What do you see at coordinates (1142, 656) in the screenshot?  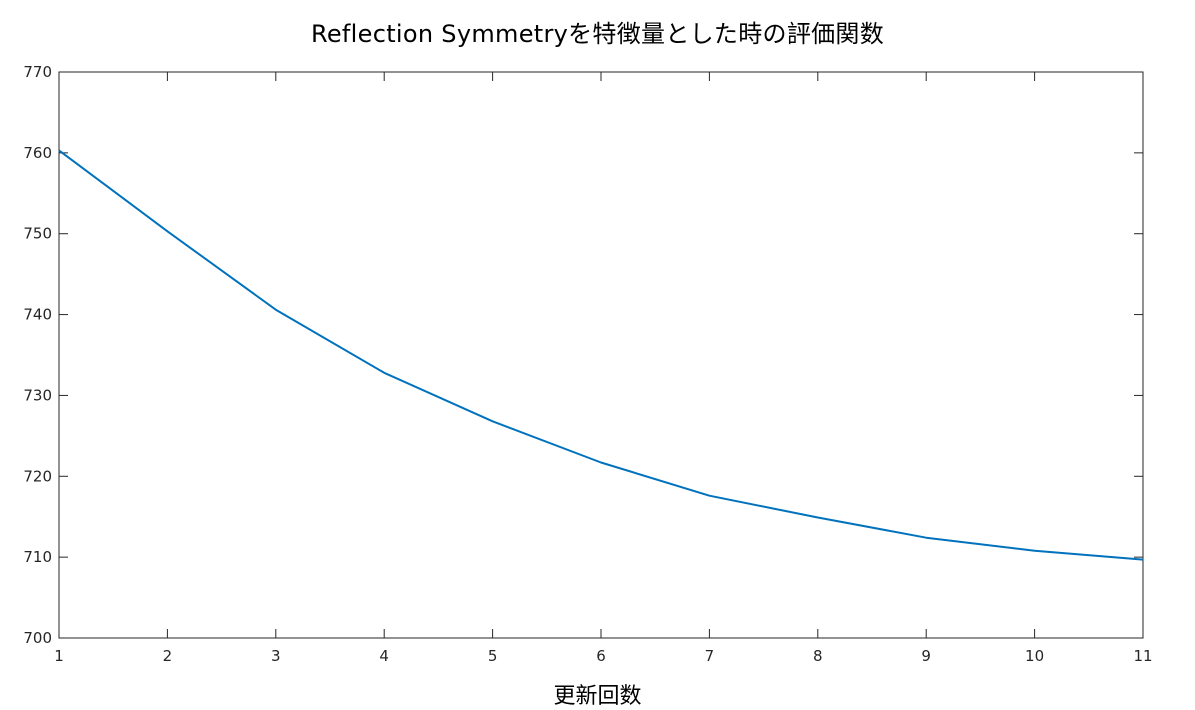 I see `x-tick-label: 11` at bounding box center [1142, 656].